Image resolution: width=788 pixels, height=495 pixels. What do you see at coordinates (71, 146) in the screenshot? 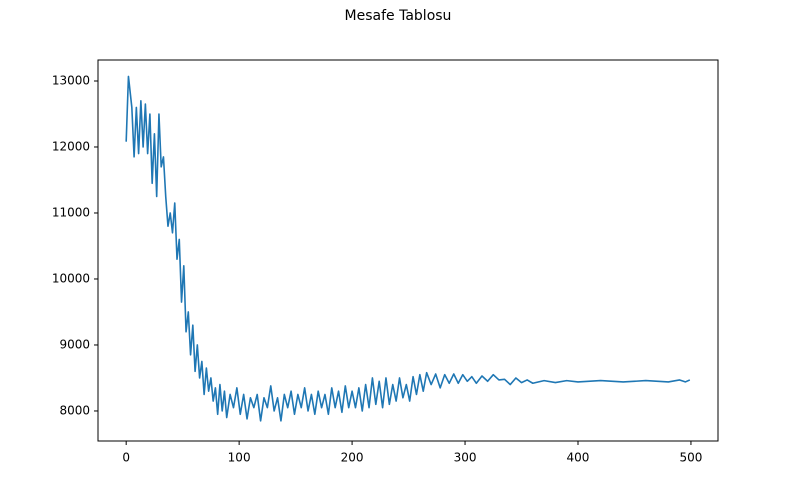
I see `y-tick-label: 12000` at bounding box center [71, 146].